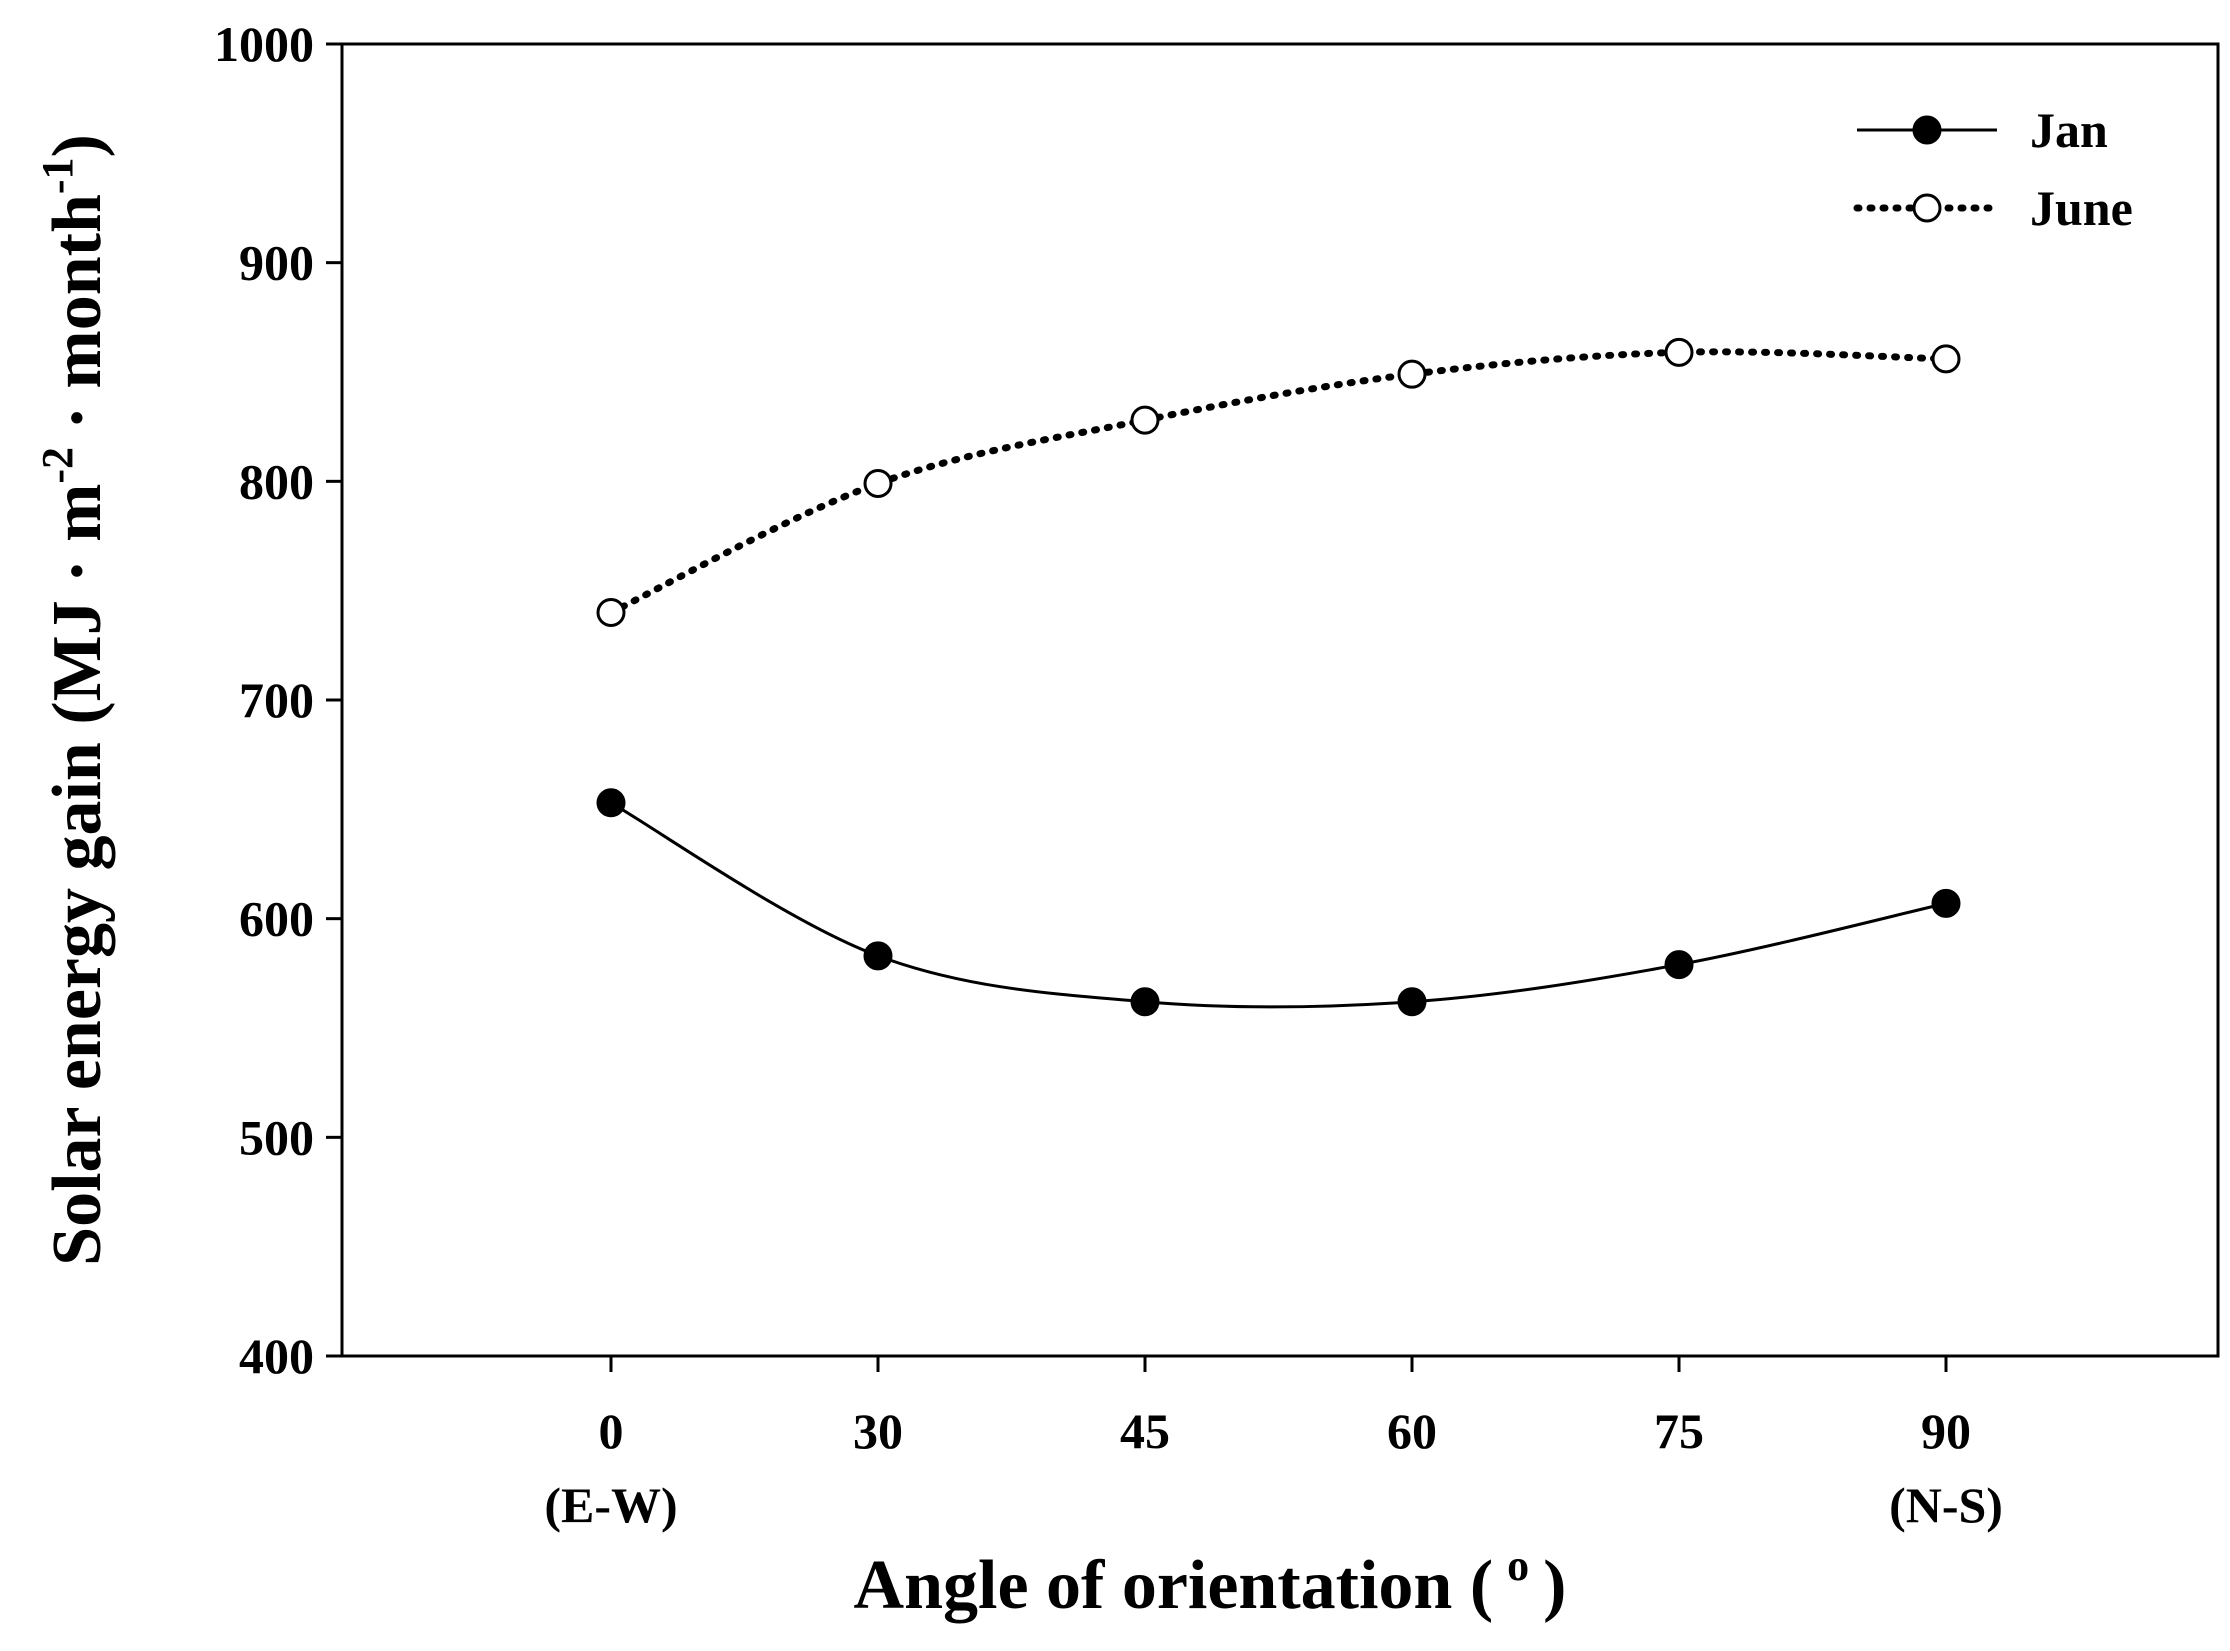  I want to click on legend-item-jan: Jan, so click(1982, 130).